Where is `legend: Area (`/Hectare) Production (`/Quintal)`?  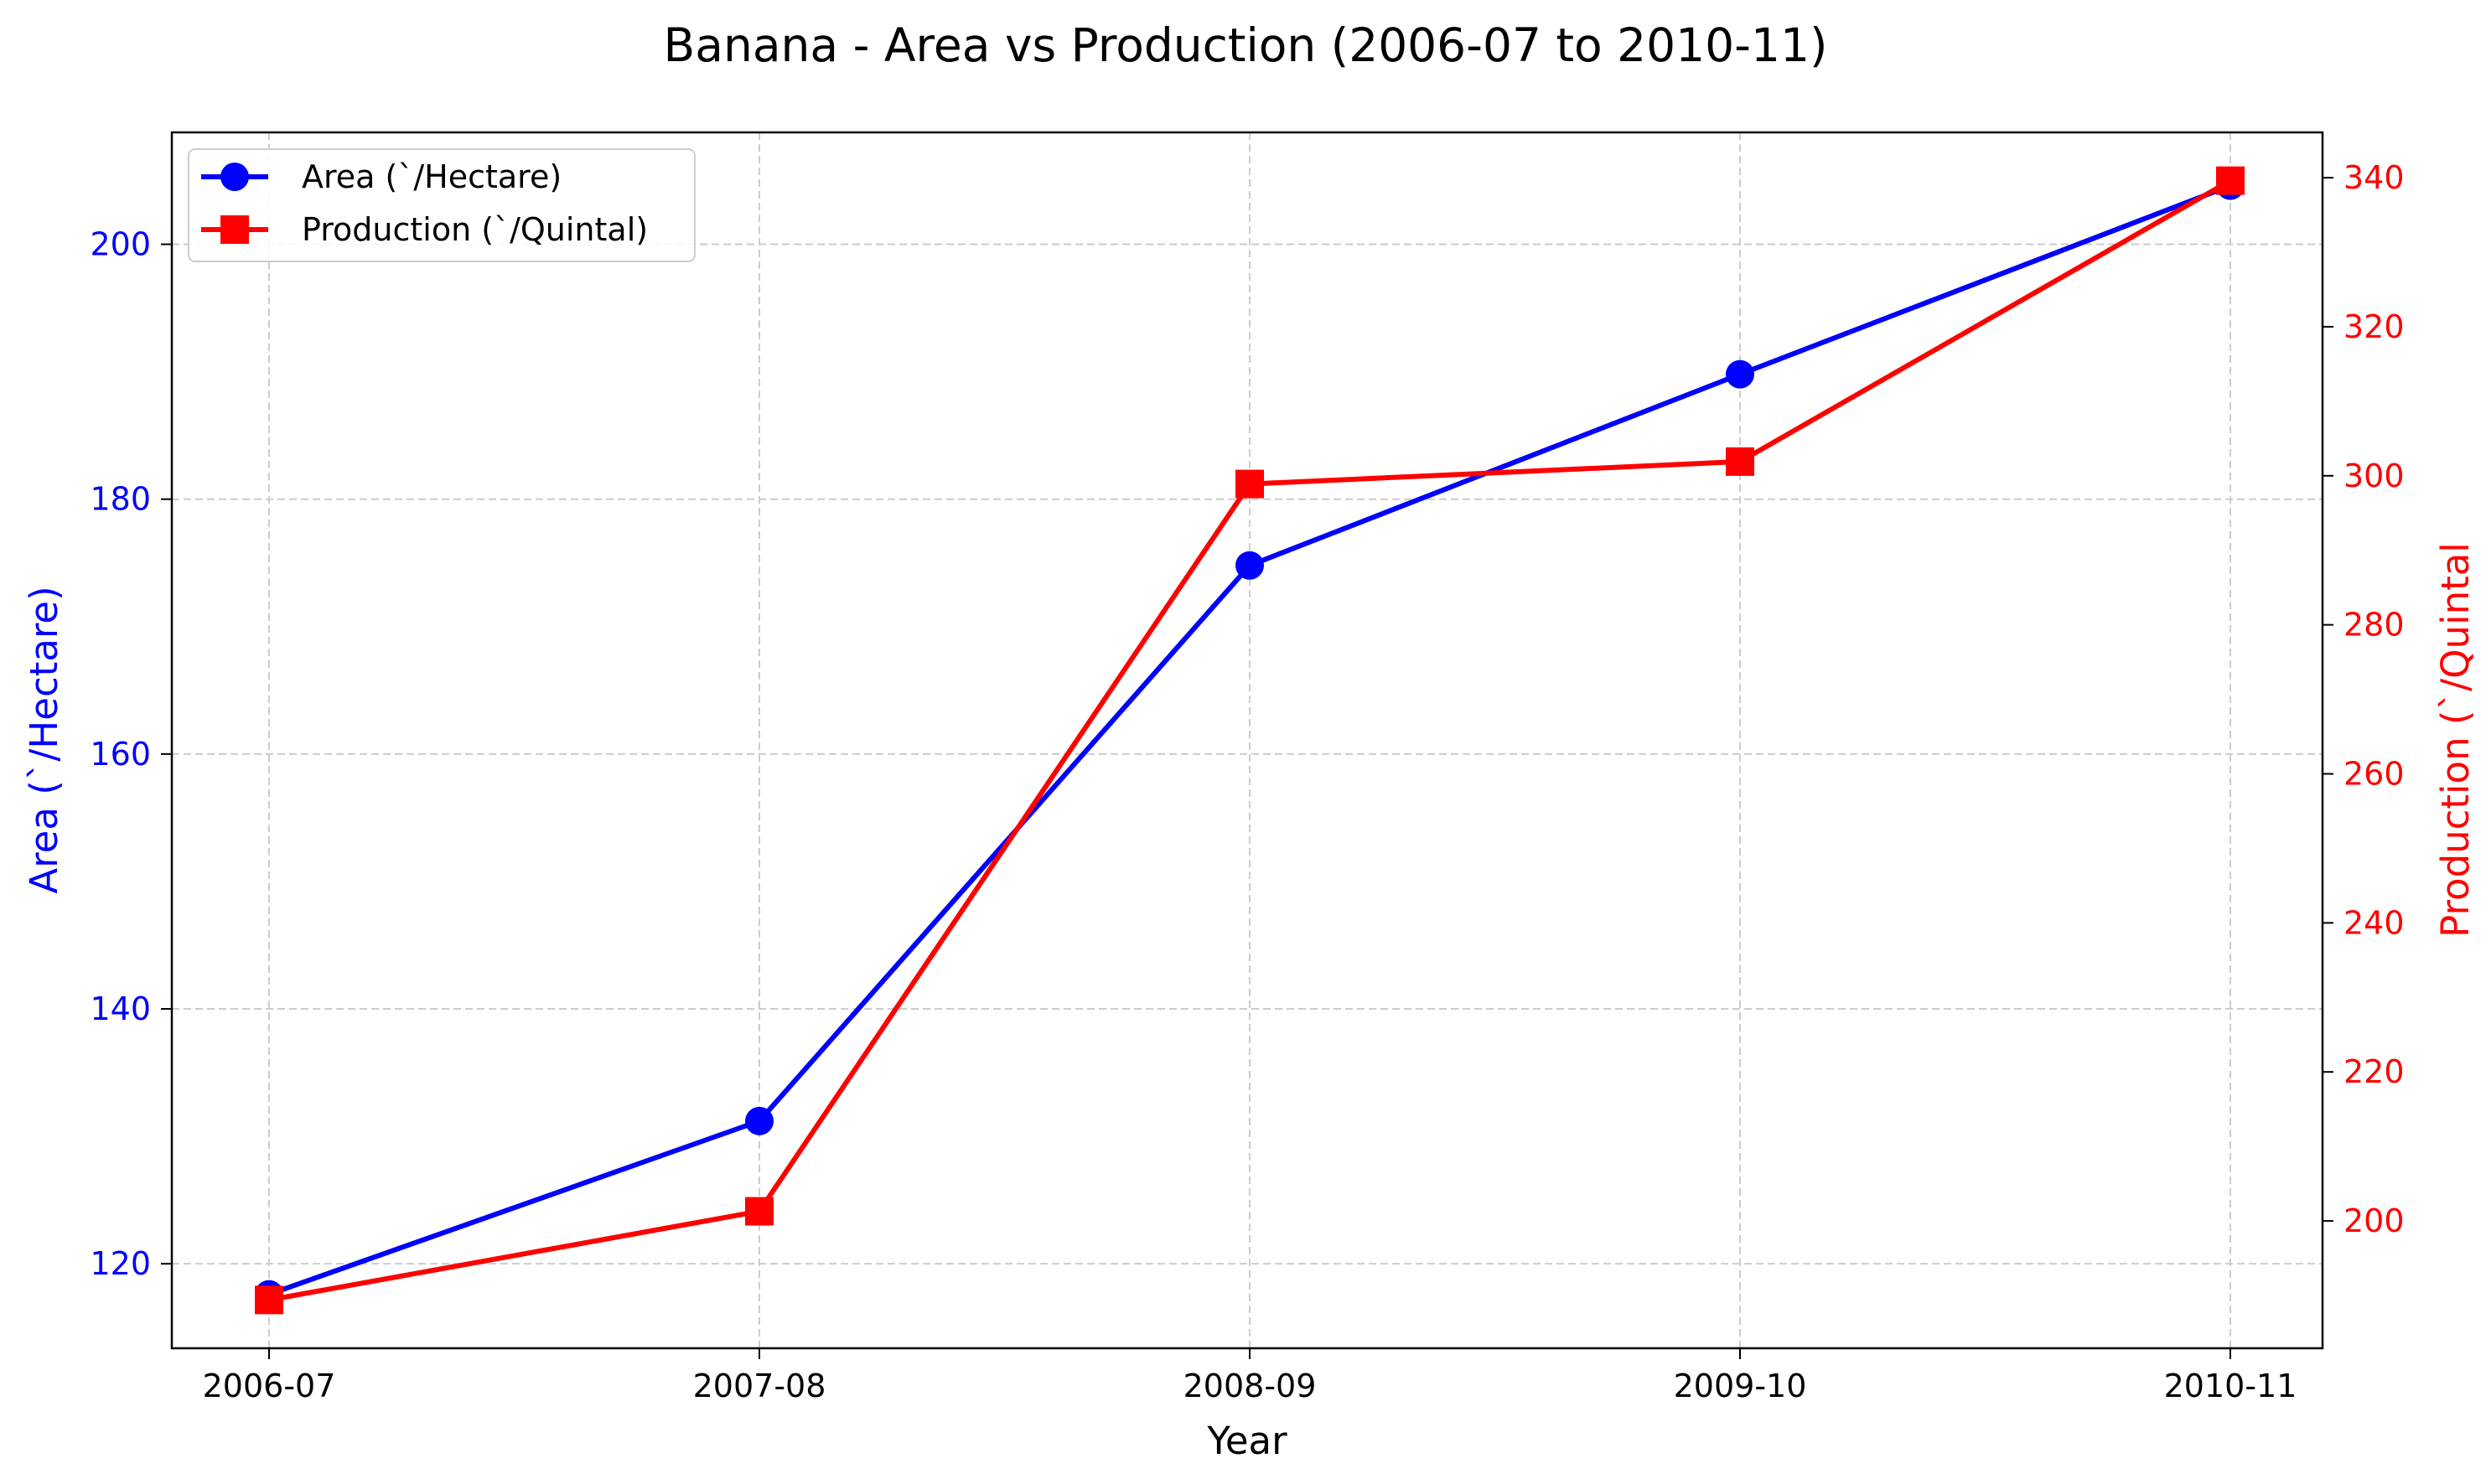
legend: Area (`/Hectare) Production (`/Quintal) is located at coordinates (442, 205).